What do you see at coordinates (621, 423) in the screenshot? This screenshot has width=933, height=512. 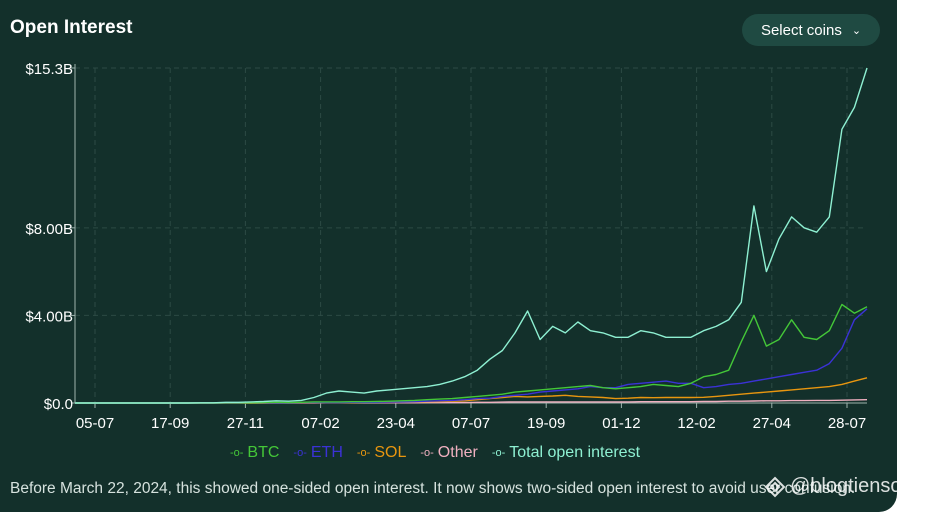 I see `x-tick-label: 01-12` at bounding box center [621, 423].